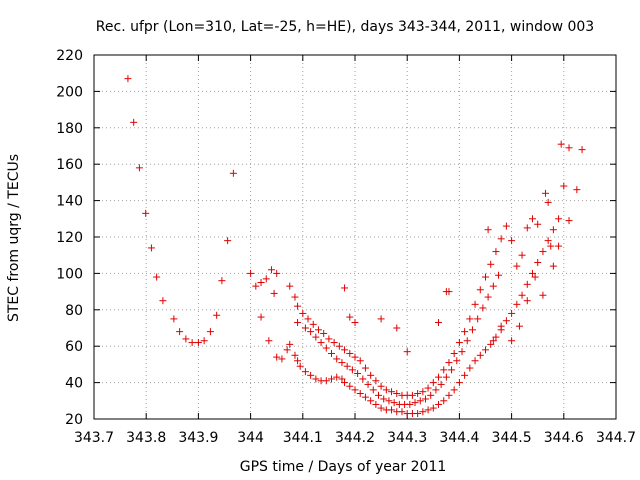 Image resolution: width=640 pixels, height=480 pixels. I want to click on x-tick-label: 343.8, so click(146, 438).